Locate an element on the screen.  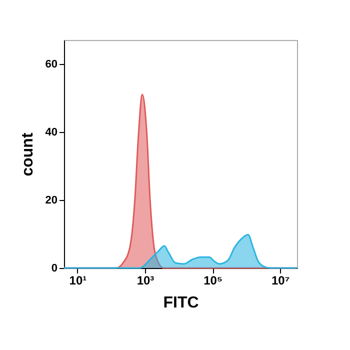
x-tick-label: 10⁵ is located at coordinates (213, 281).